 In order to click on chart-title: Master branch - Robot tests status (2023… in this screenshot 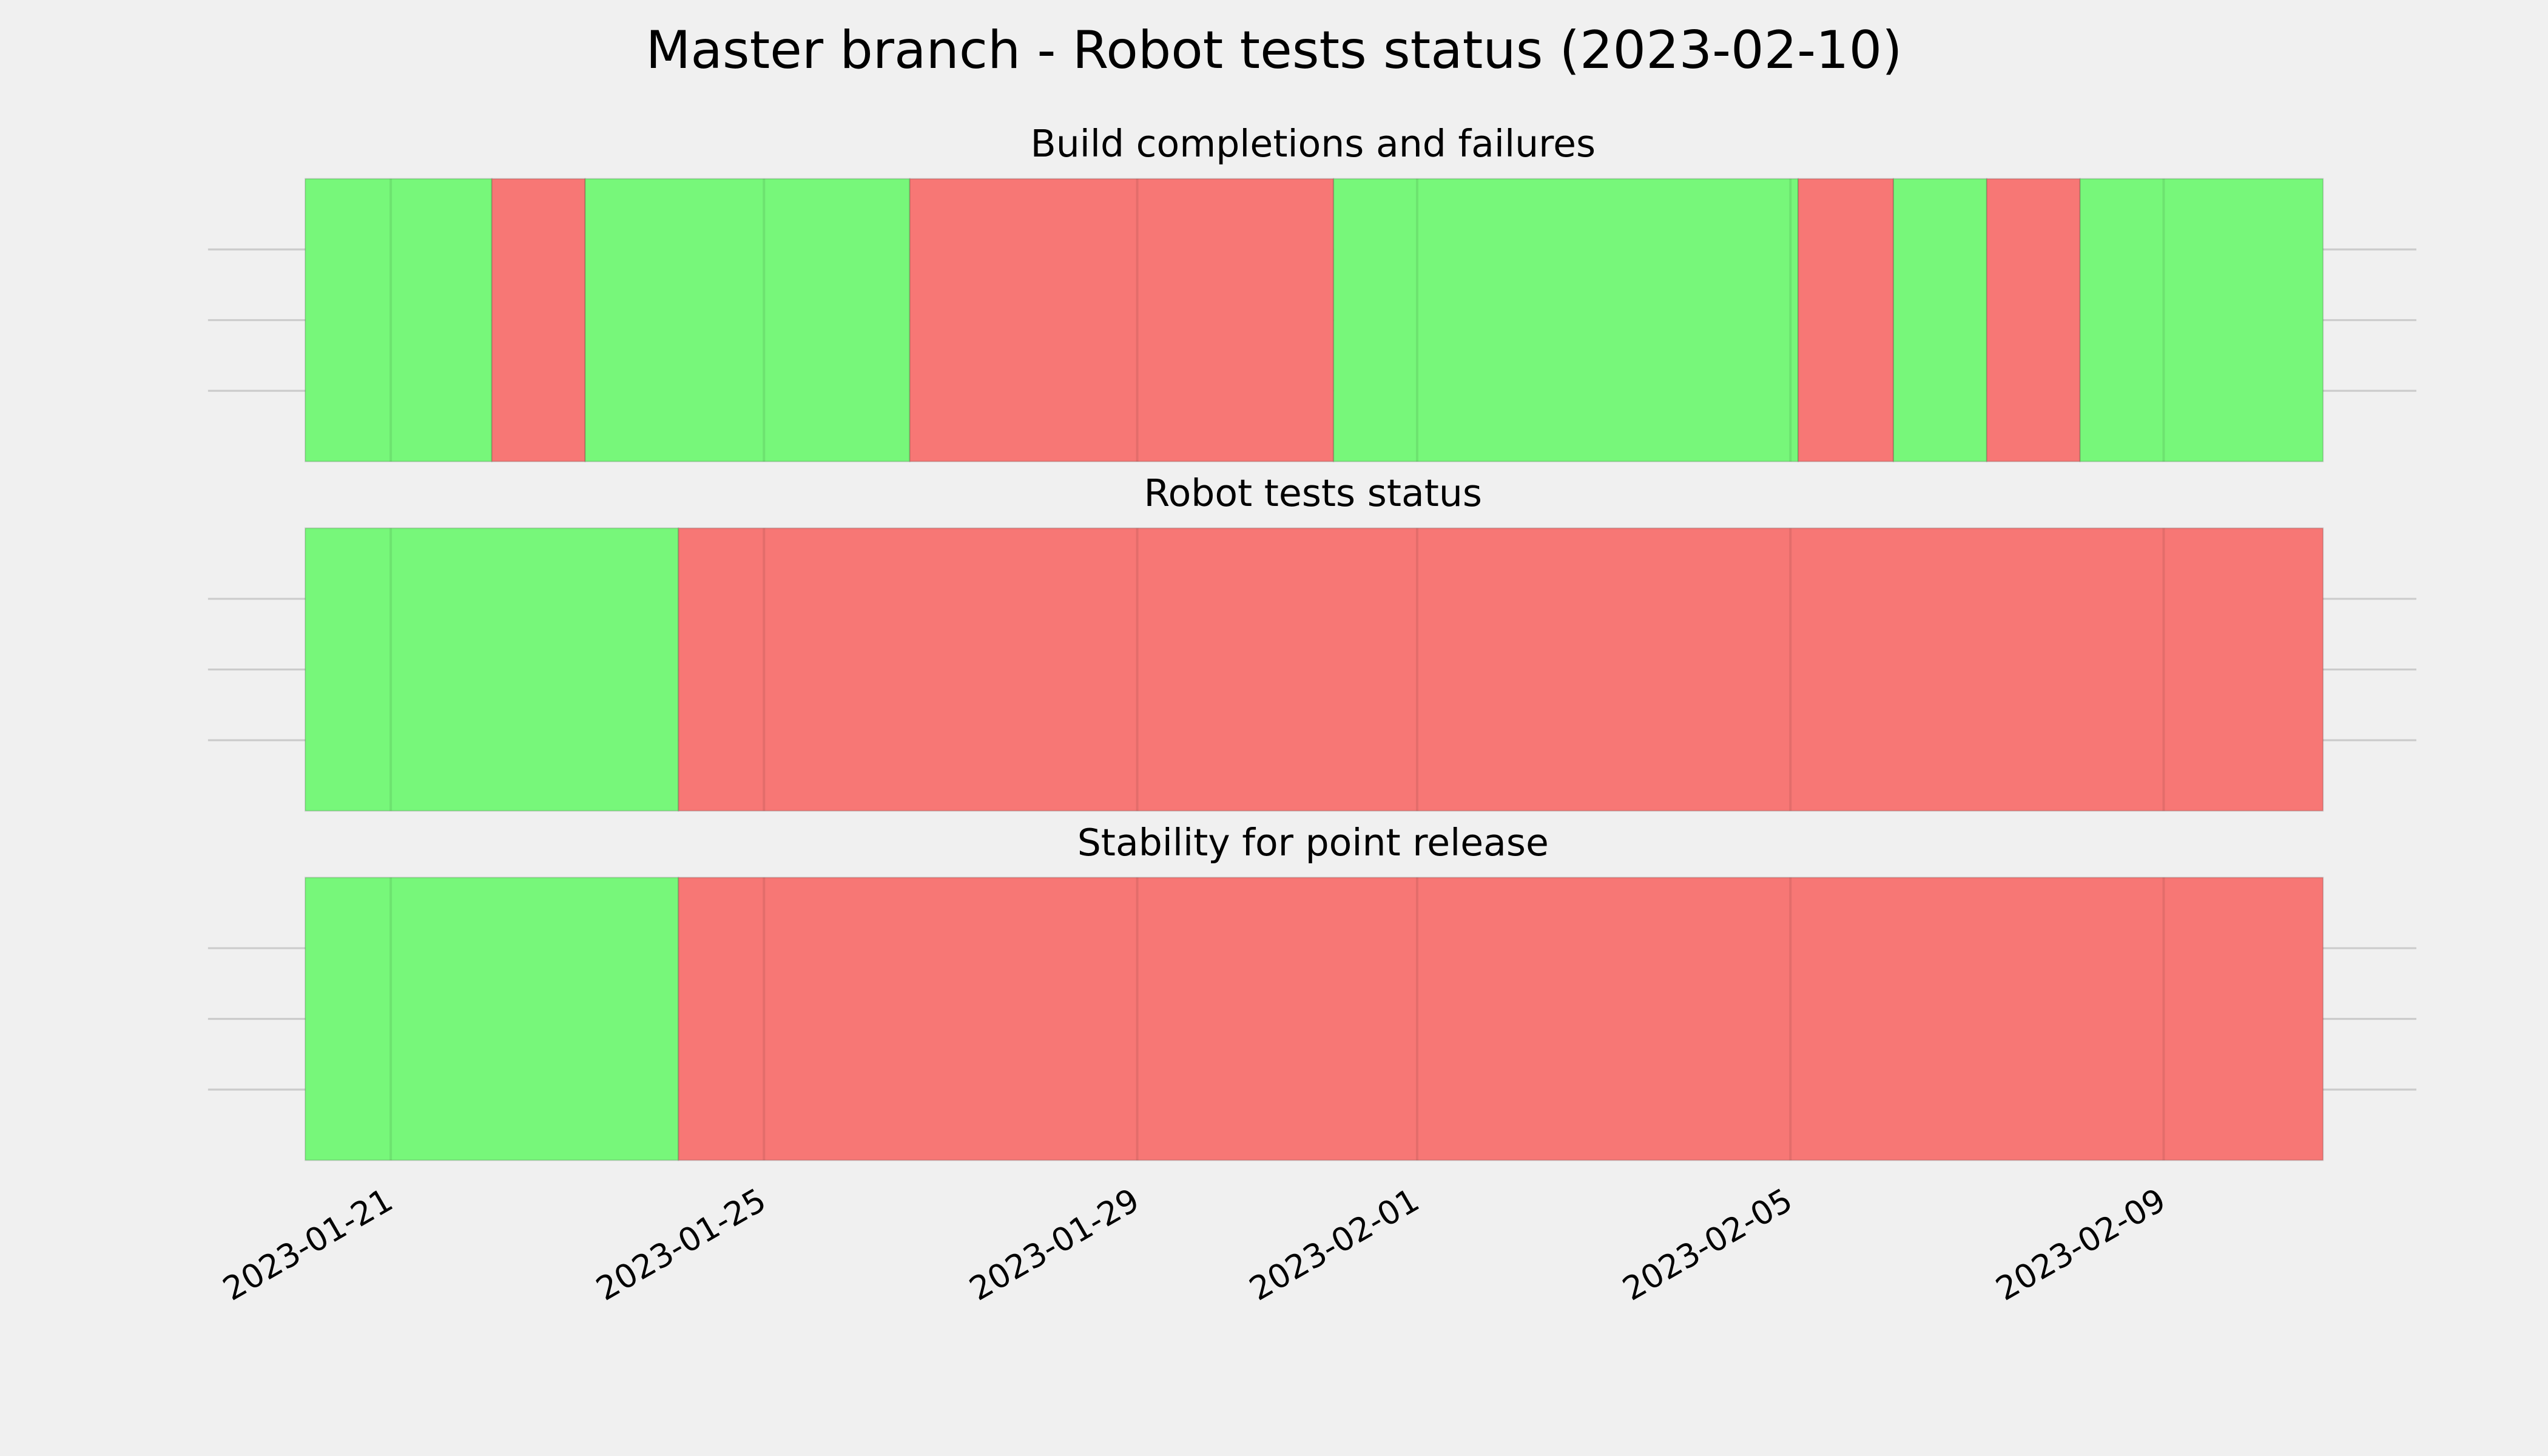, I will do `click(1273, 50)`.